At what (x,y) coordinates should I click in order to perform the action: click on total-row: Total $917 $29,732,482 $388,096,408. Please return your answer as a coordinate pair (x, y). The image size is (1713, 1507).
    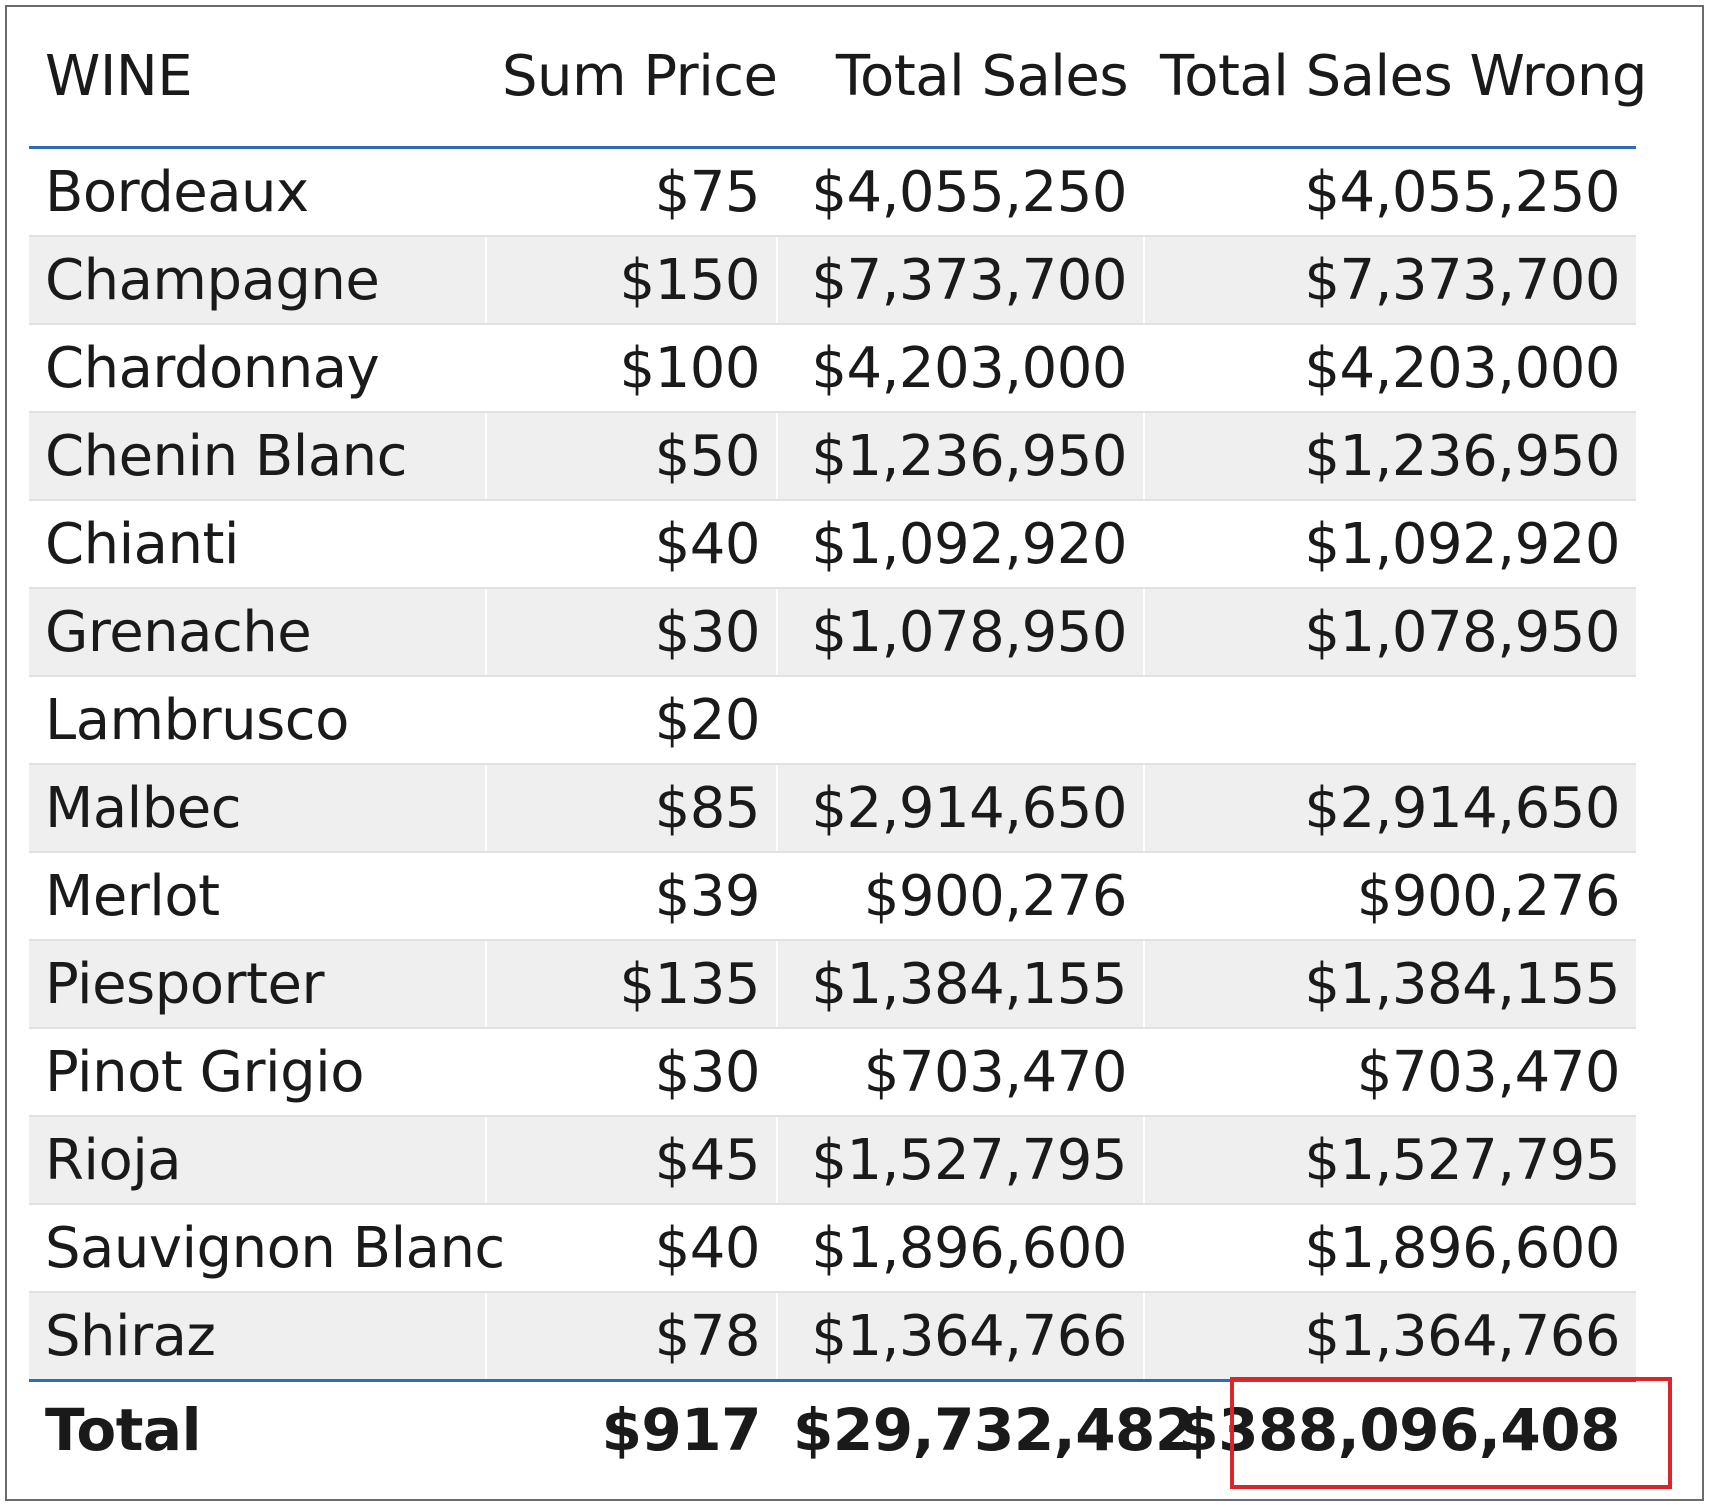
    Looking at the image, I should click on (832, 1428).